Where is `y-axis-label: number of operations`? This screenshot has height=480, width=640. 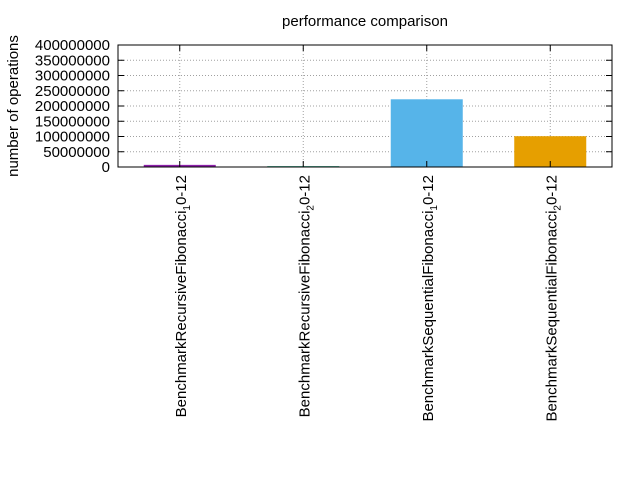
y-axis-label: number of operations is located at coordinates (13, 106).